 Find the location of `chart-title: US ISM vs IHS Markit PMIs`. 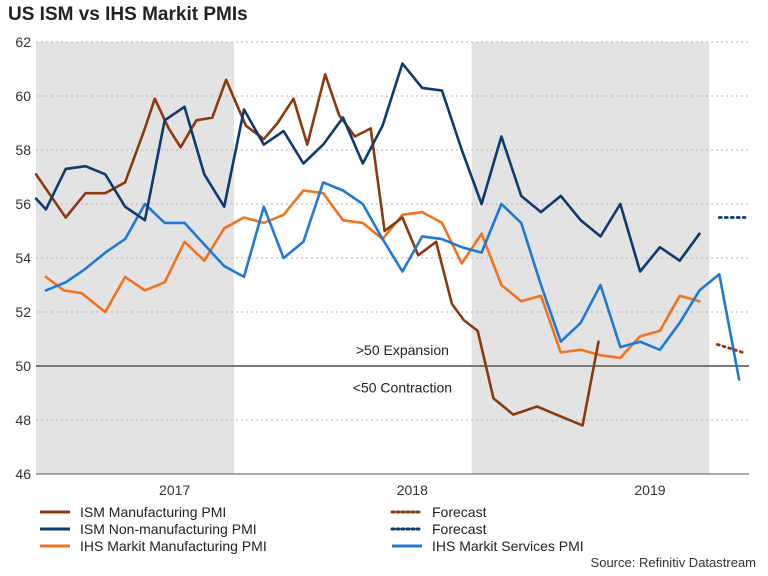

chart-title: US ISM vs IHS Markit PMIs is located at coordinates (128, 14).